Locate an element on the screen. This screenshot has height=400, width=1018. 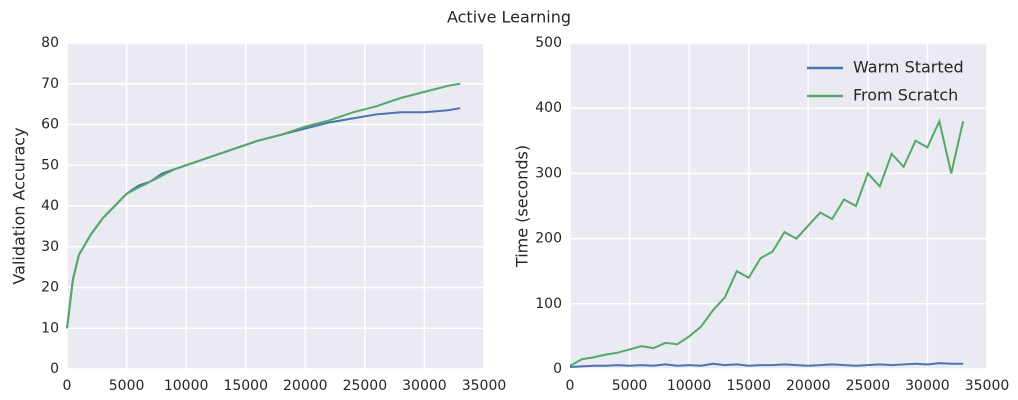
y-tick-label: 400 is located at coordinates (548, 108).